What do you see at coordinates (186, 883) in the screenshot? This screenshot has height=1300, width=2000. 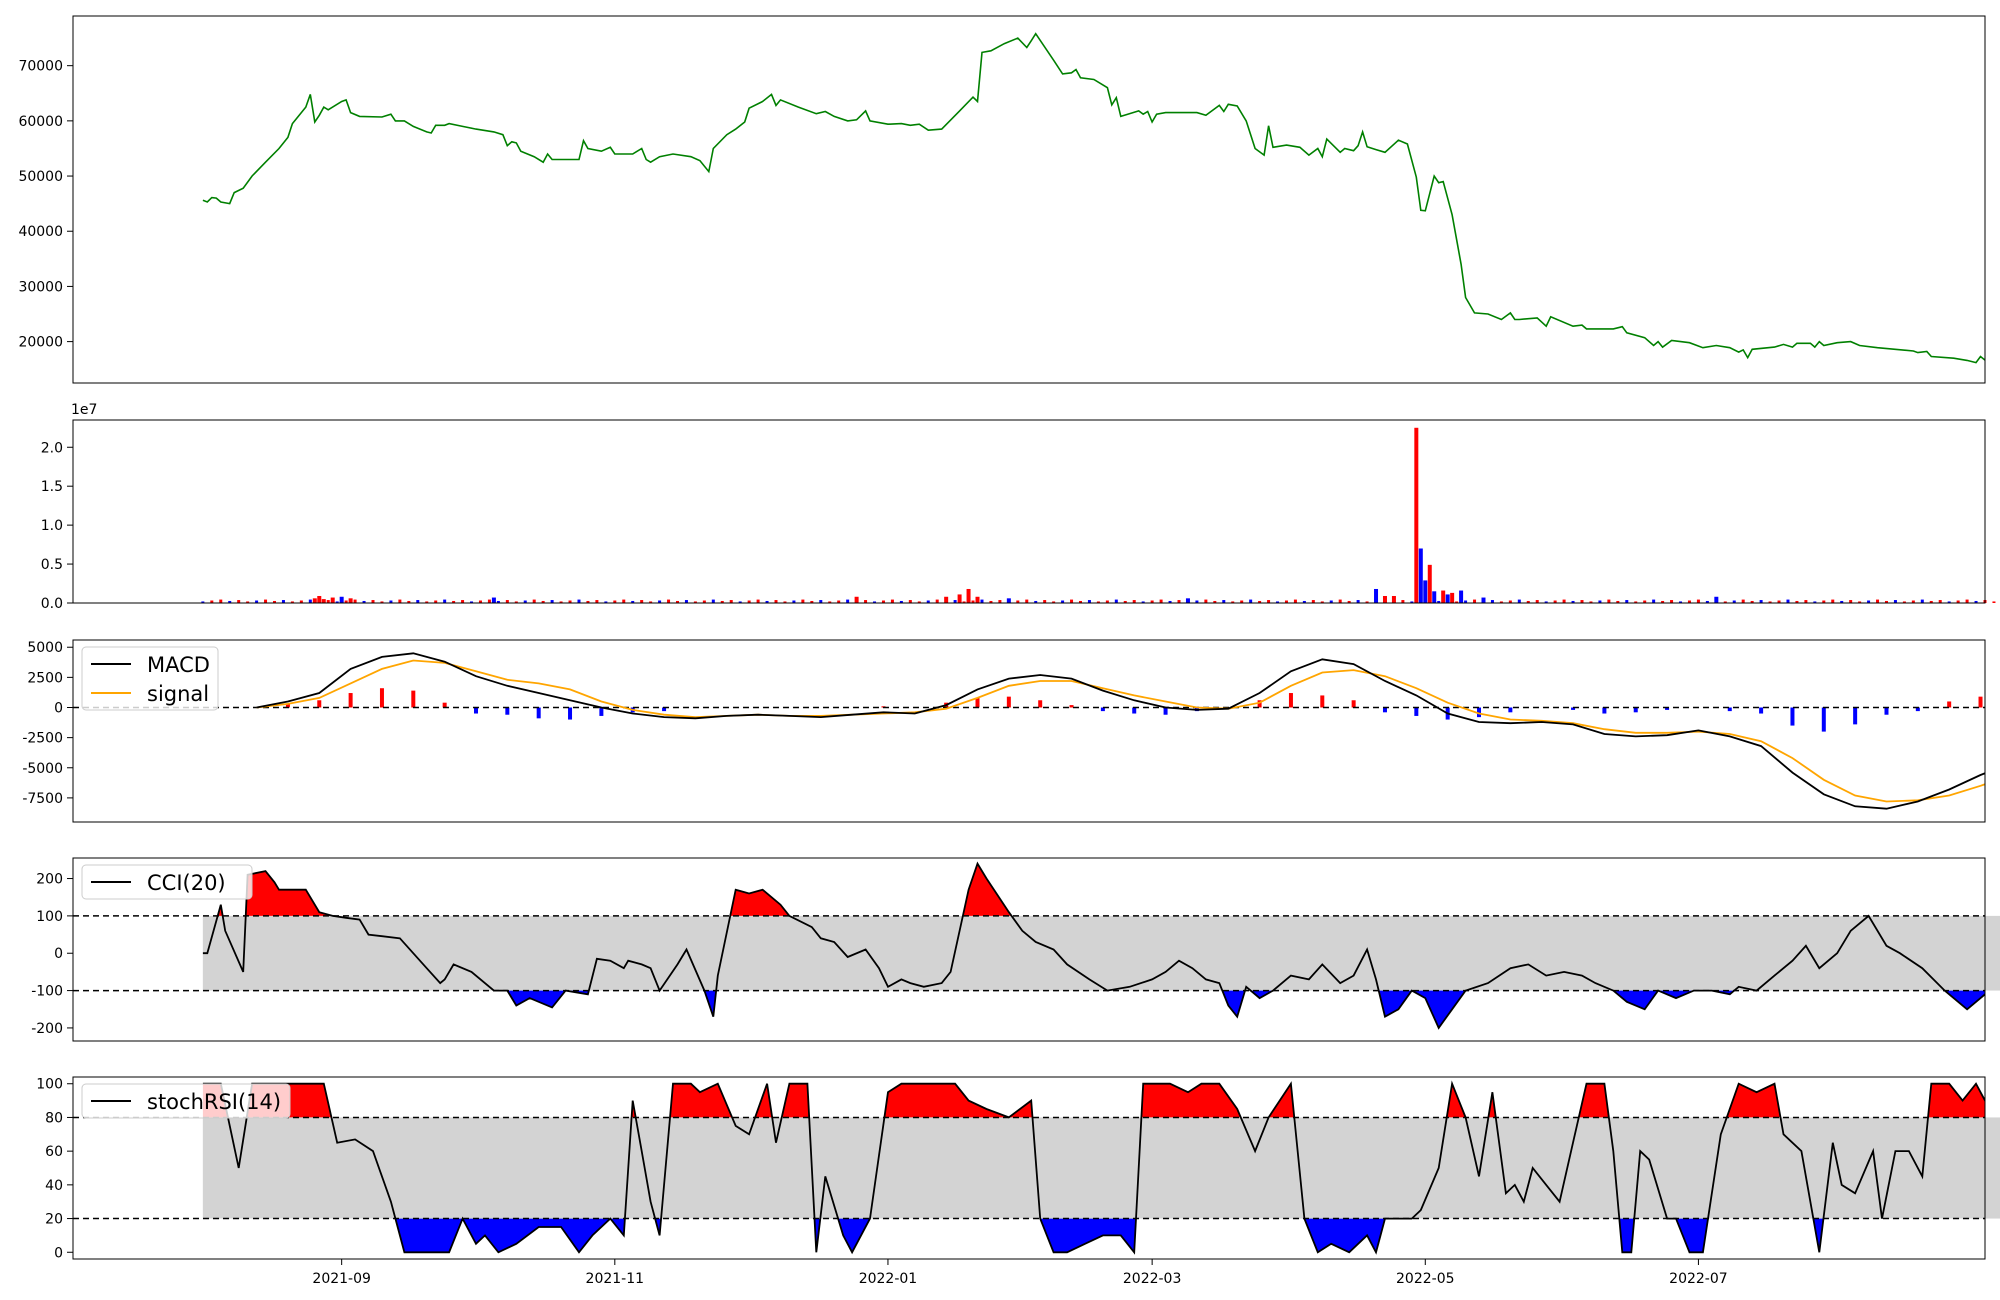 I see `legend-label: CCI(20)` at bounding box center [186, 883].